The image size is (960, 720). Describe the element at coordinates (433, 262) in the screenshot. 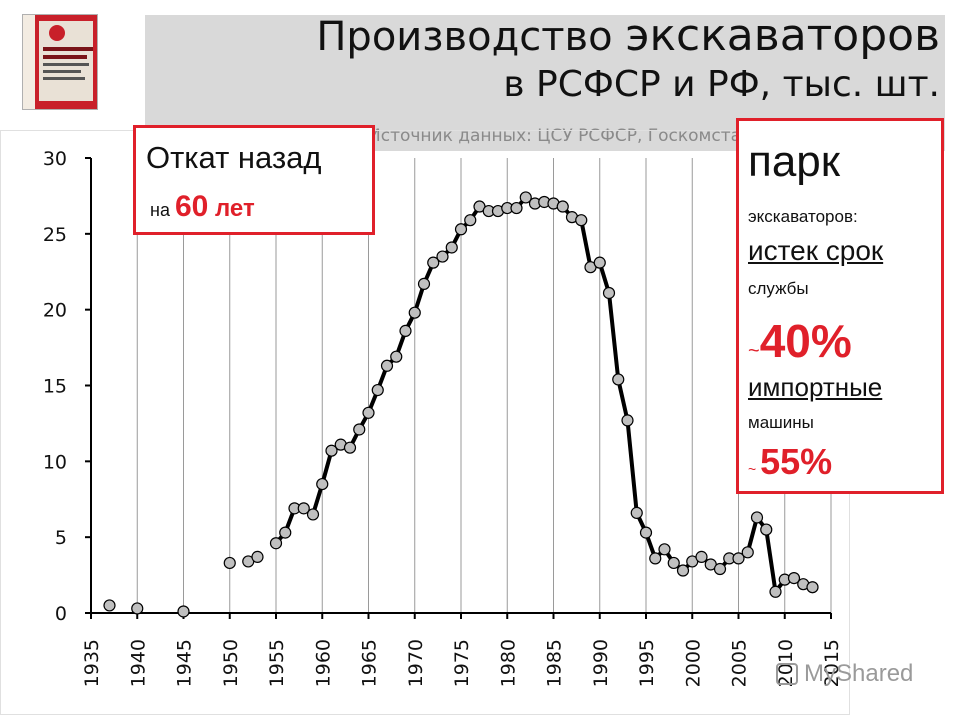

I see `data-point-1972` at that location.